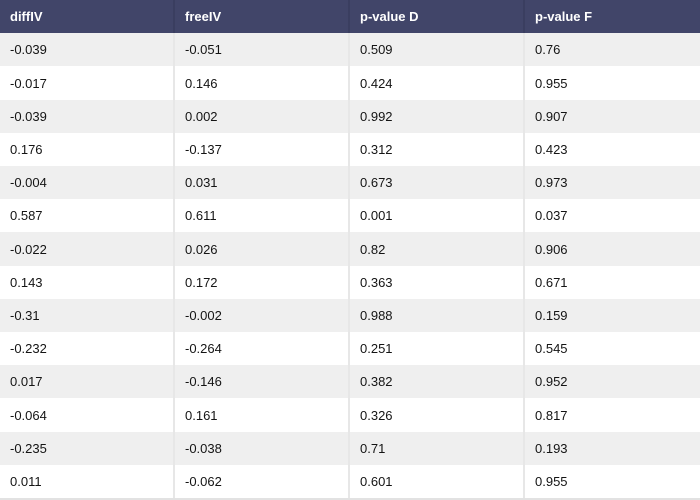 Image resolution: width=700 pixels, height=500 pixels. Describe the element at coordinates (262, 481) in the screenshot. I see `table-cell: -0.062` at that location.